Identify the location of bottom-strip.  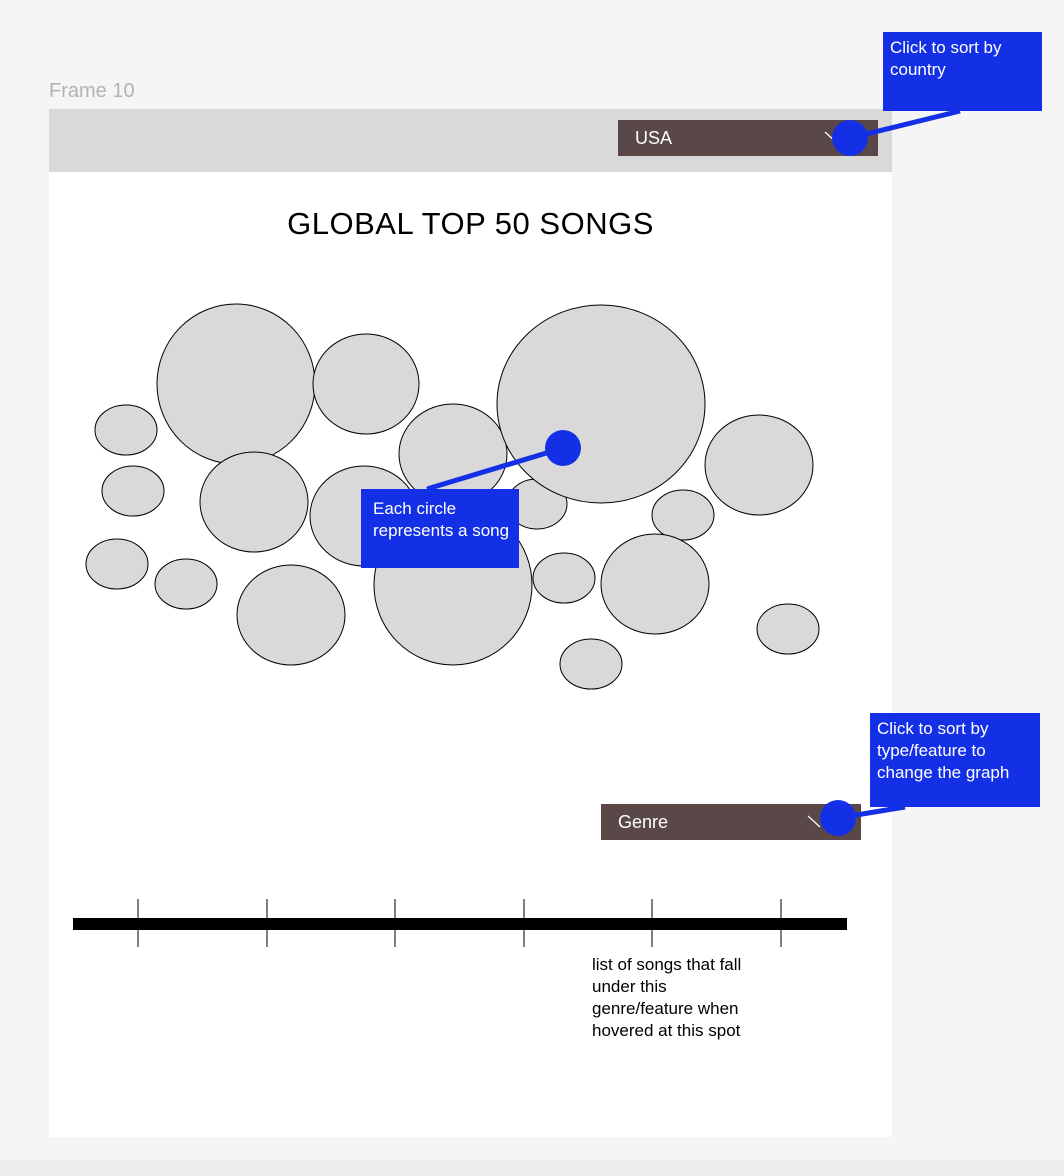
(532, 1168).